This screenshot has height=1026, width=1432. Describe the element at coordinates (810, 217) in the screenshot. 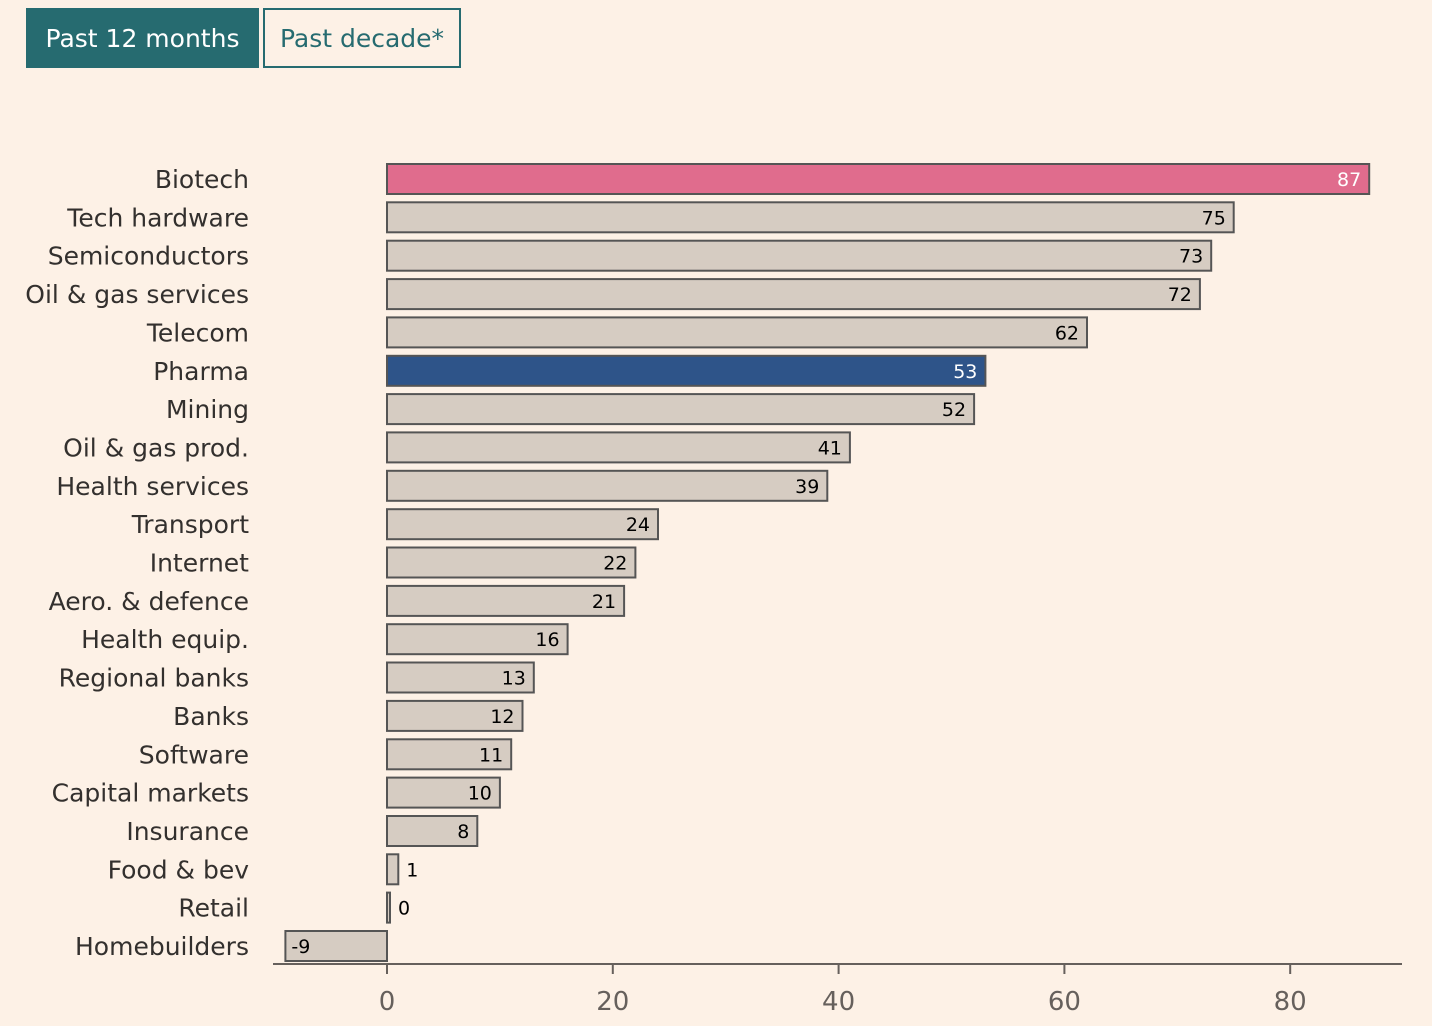

I see `bar-tech-hardware` at that location.